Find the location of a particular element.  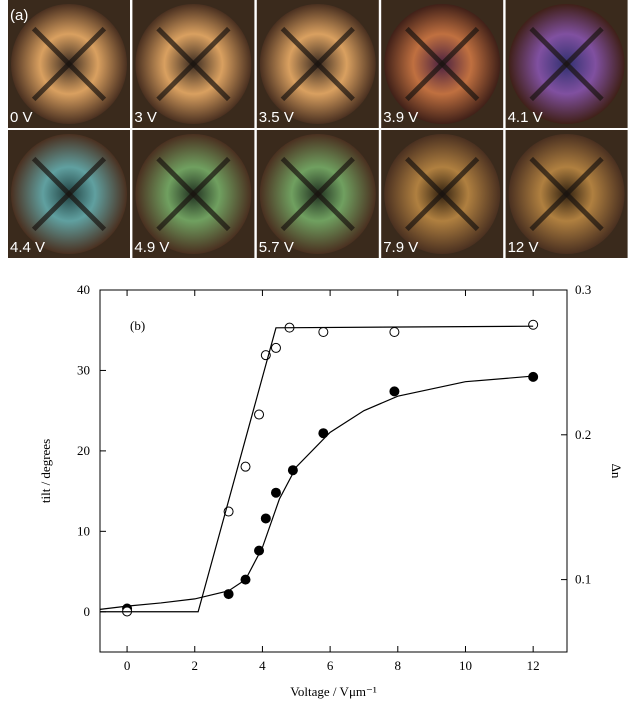

x-tick-label: 4 is located at coordinates (262, 665).